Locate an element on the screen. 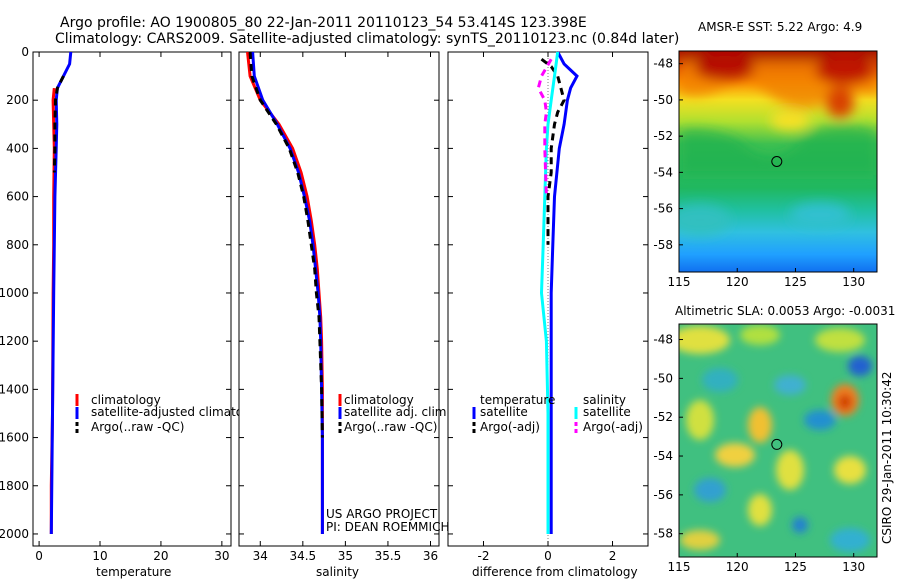 Image resolution: width=900 pixels, height=580 pixels. sst-field is located at coordinates (778, 161).